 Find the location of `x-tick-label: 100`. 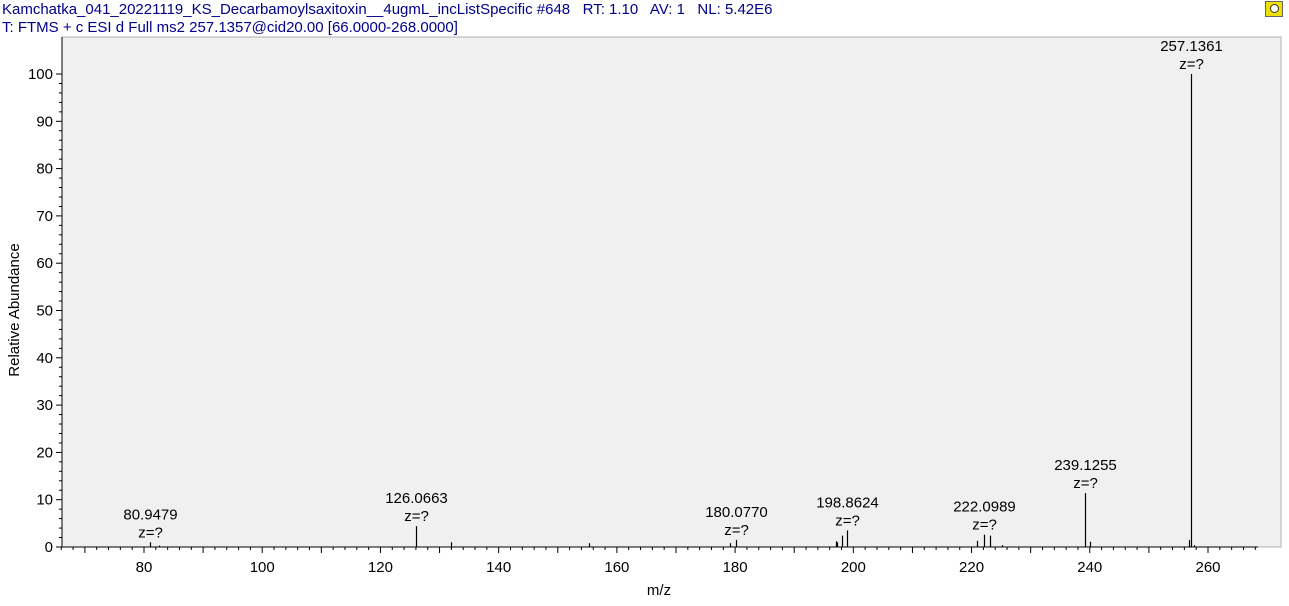

x-tick-label: 100 is located at coordinates (262, 567).